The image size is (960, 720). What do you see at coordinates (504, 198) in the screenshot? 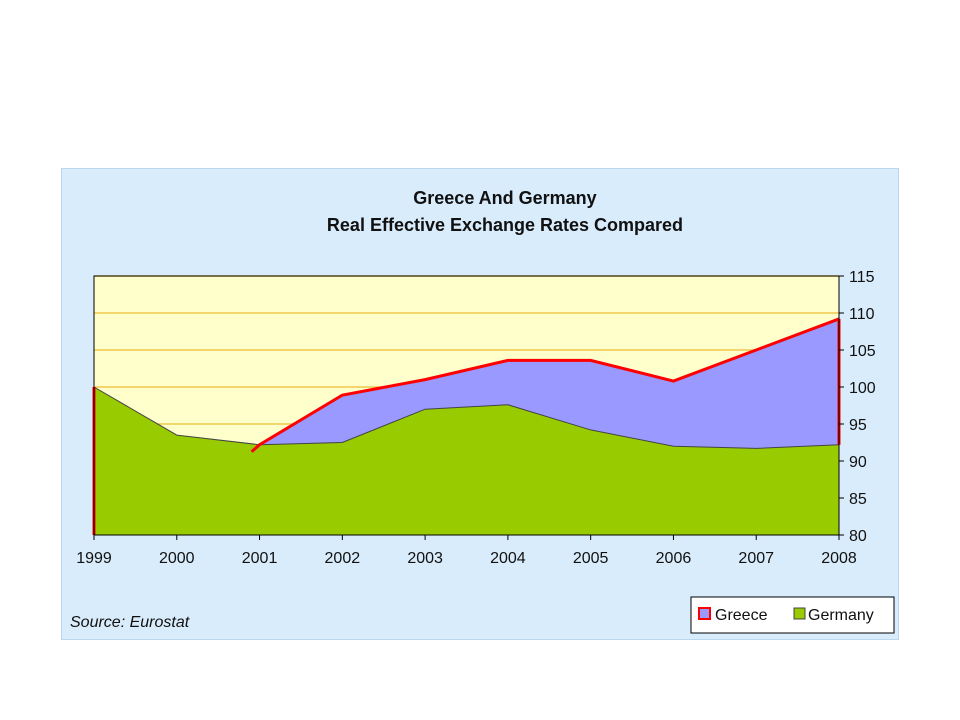
I see `chart-title: Greece And Germany` at bounding box center [504, 198].